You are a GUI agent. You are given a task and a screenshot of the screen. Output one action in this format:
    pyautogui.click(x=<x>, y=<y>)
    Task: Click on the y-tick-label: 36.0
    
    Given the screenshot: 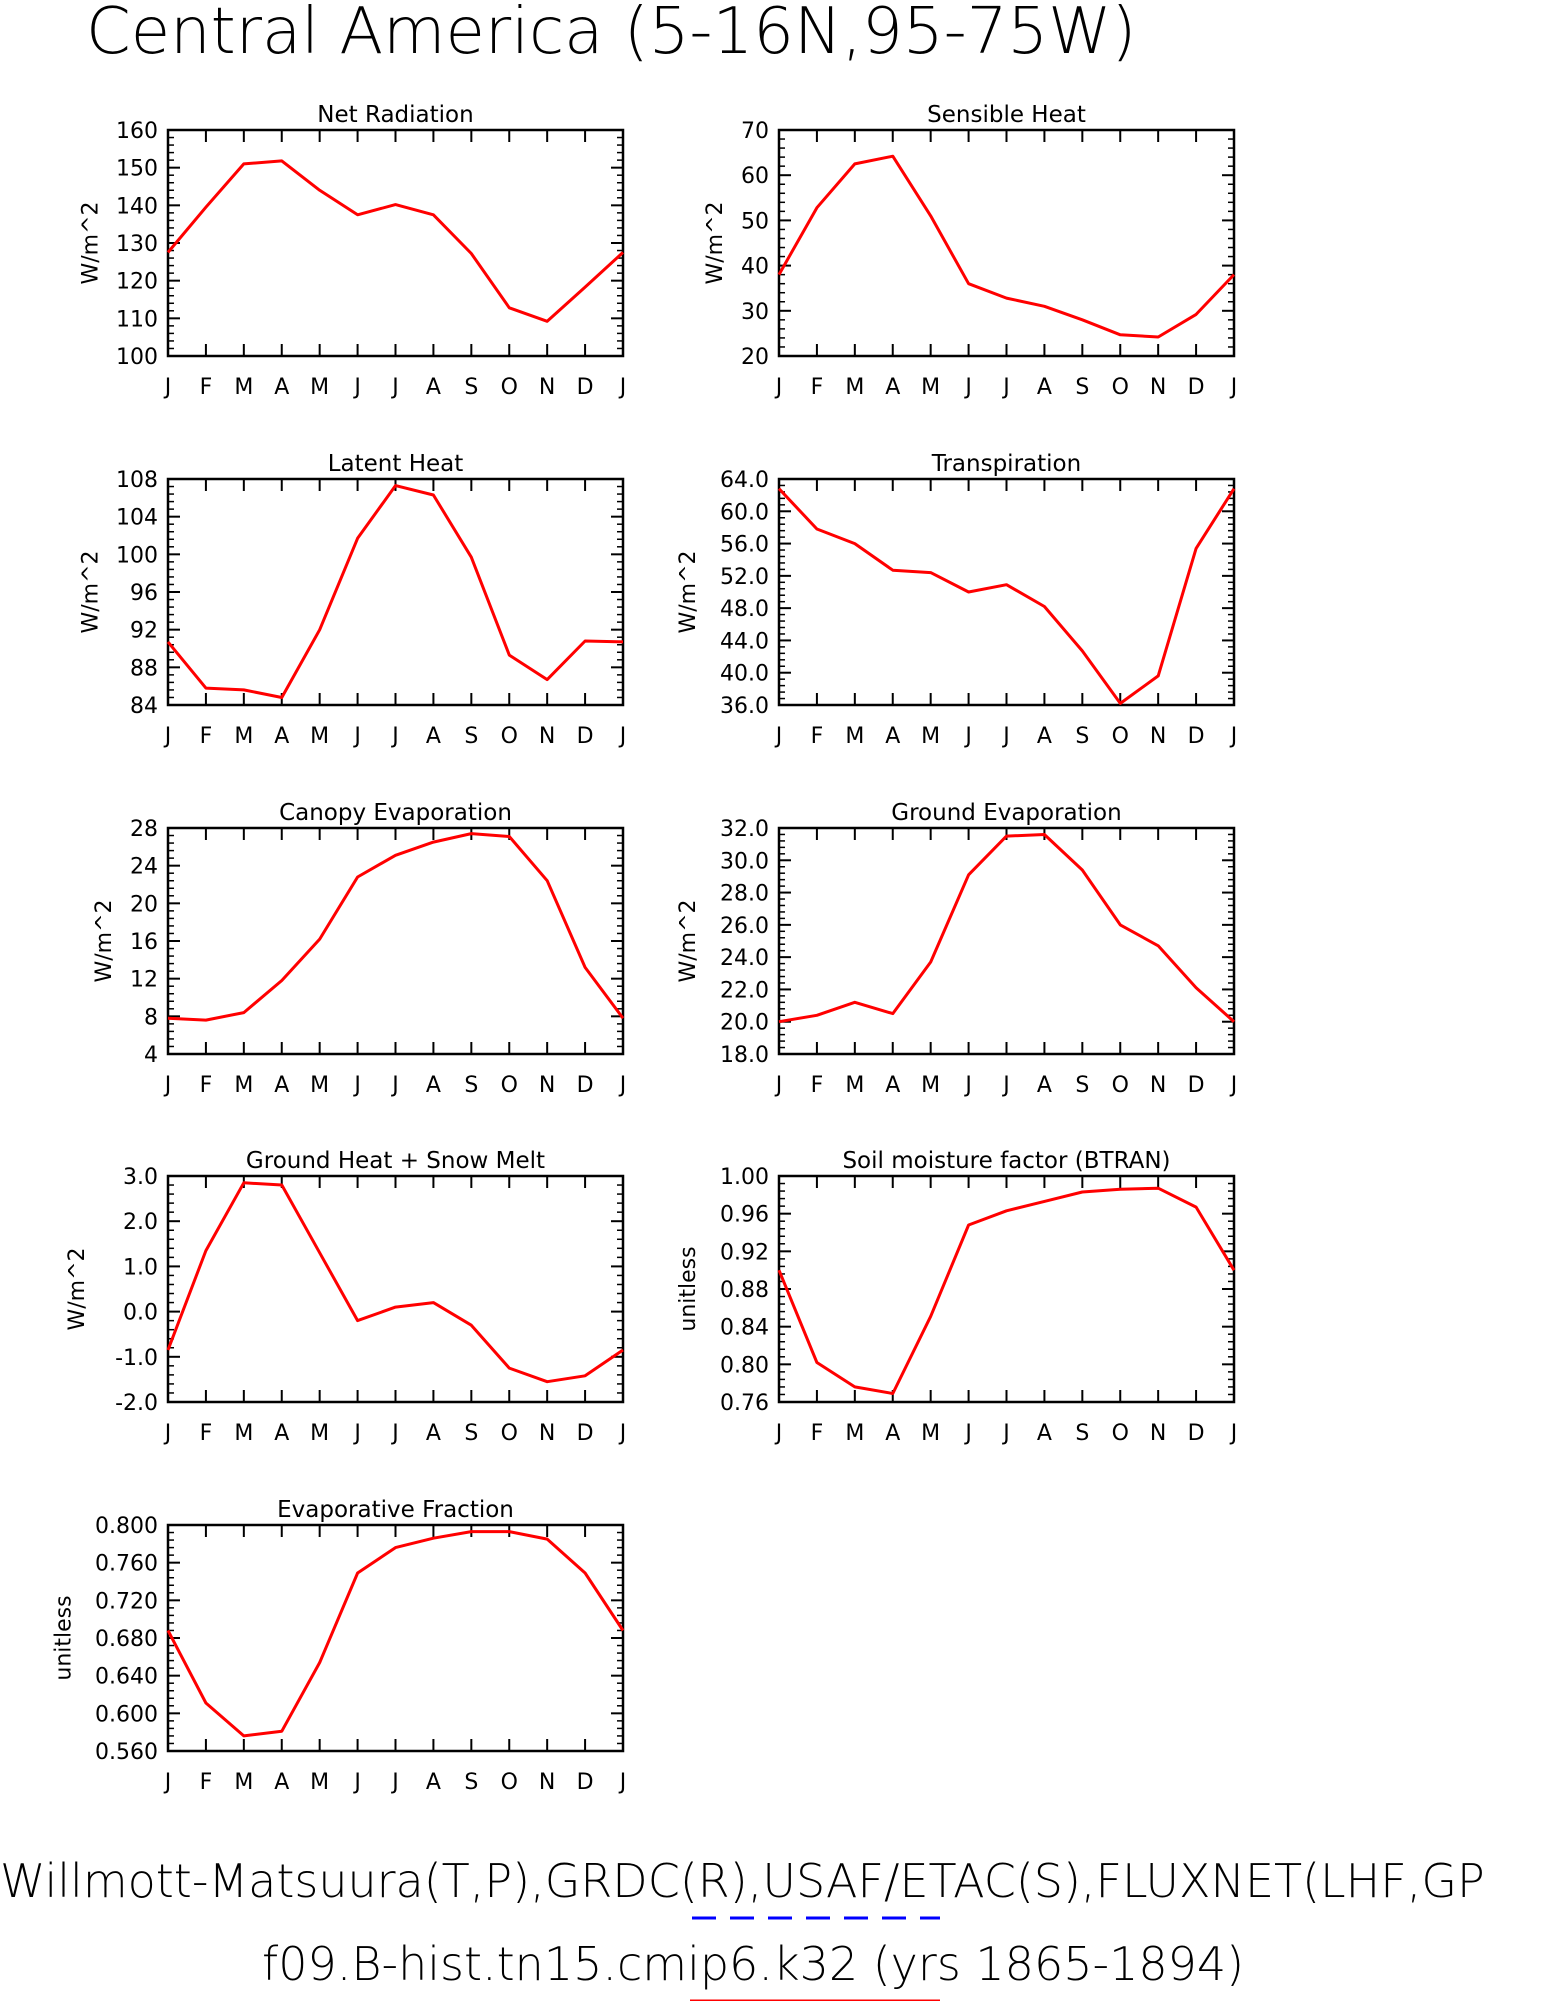 What is the action you would take?
    pyautogui.click(x=744, y=706)
    